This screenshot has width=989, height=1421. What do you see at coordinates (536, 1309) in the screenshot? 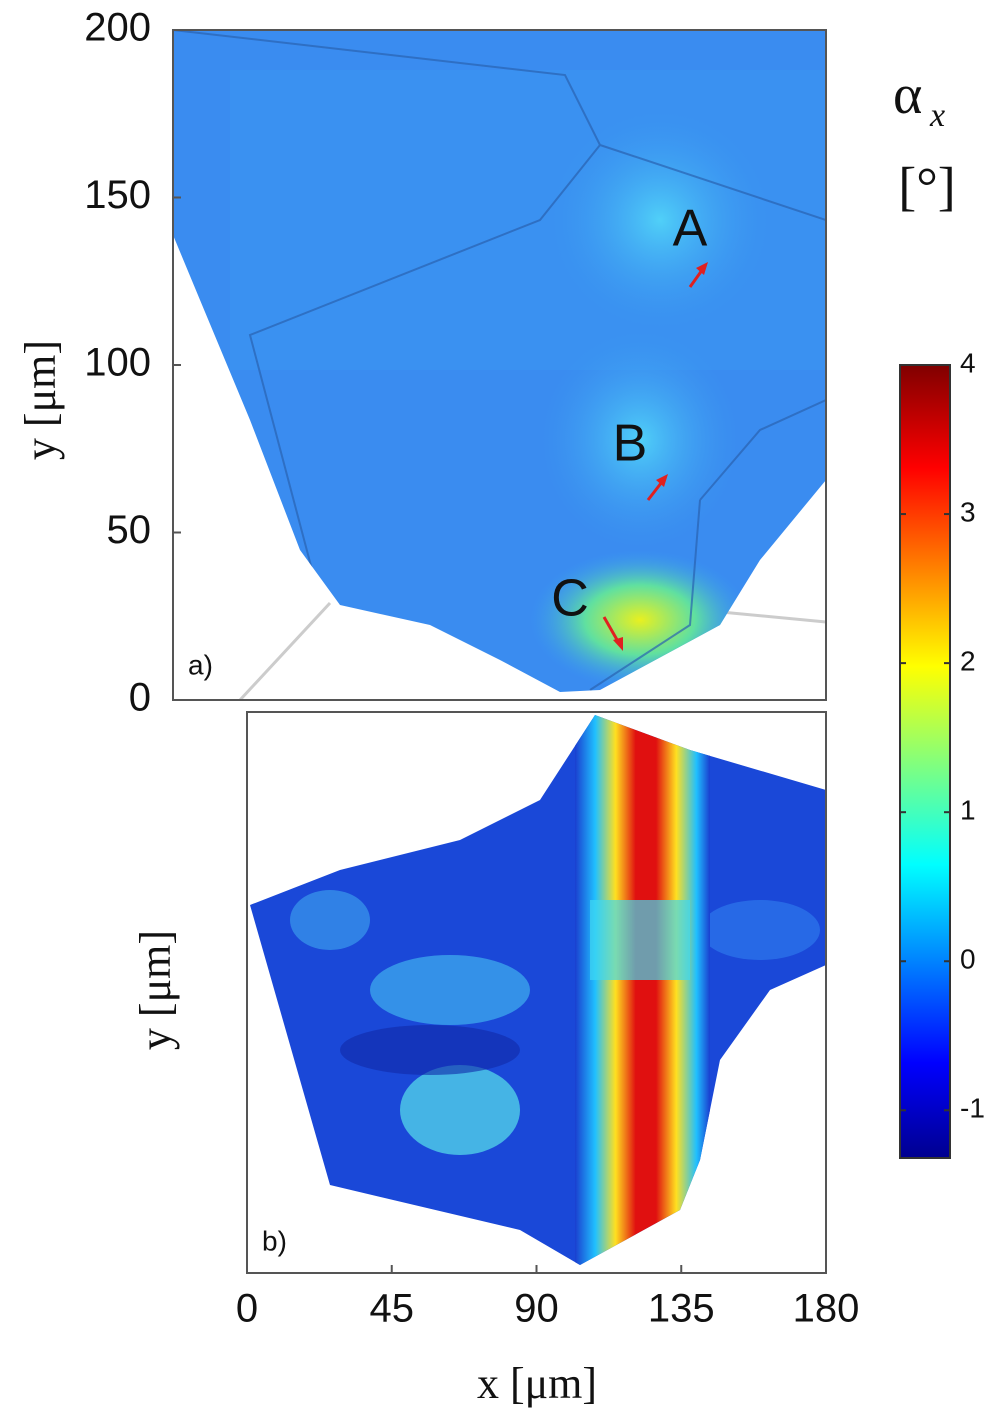
I see `x-tick-label: 90` at bounding box center [536, 1309].